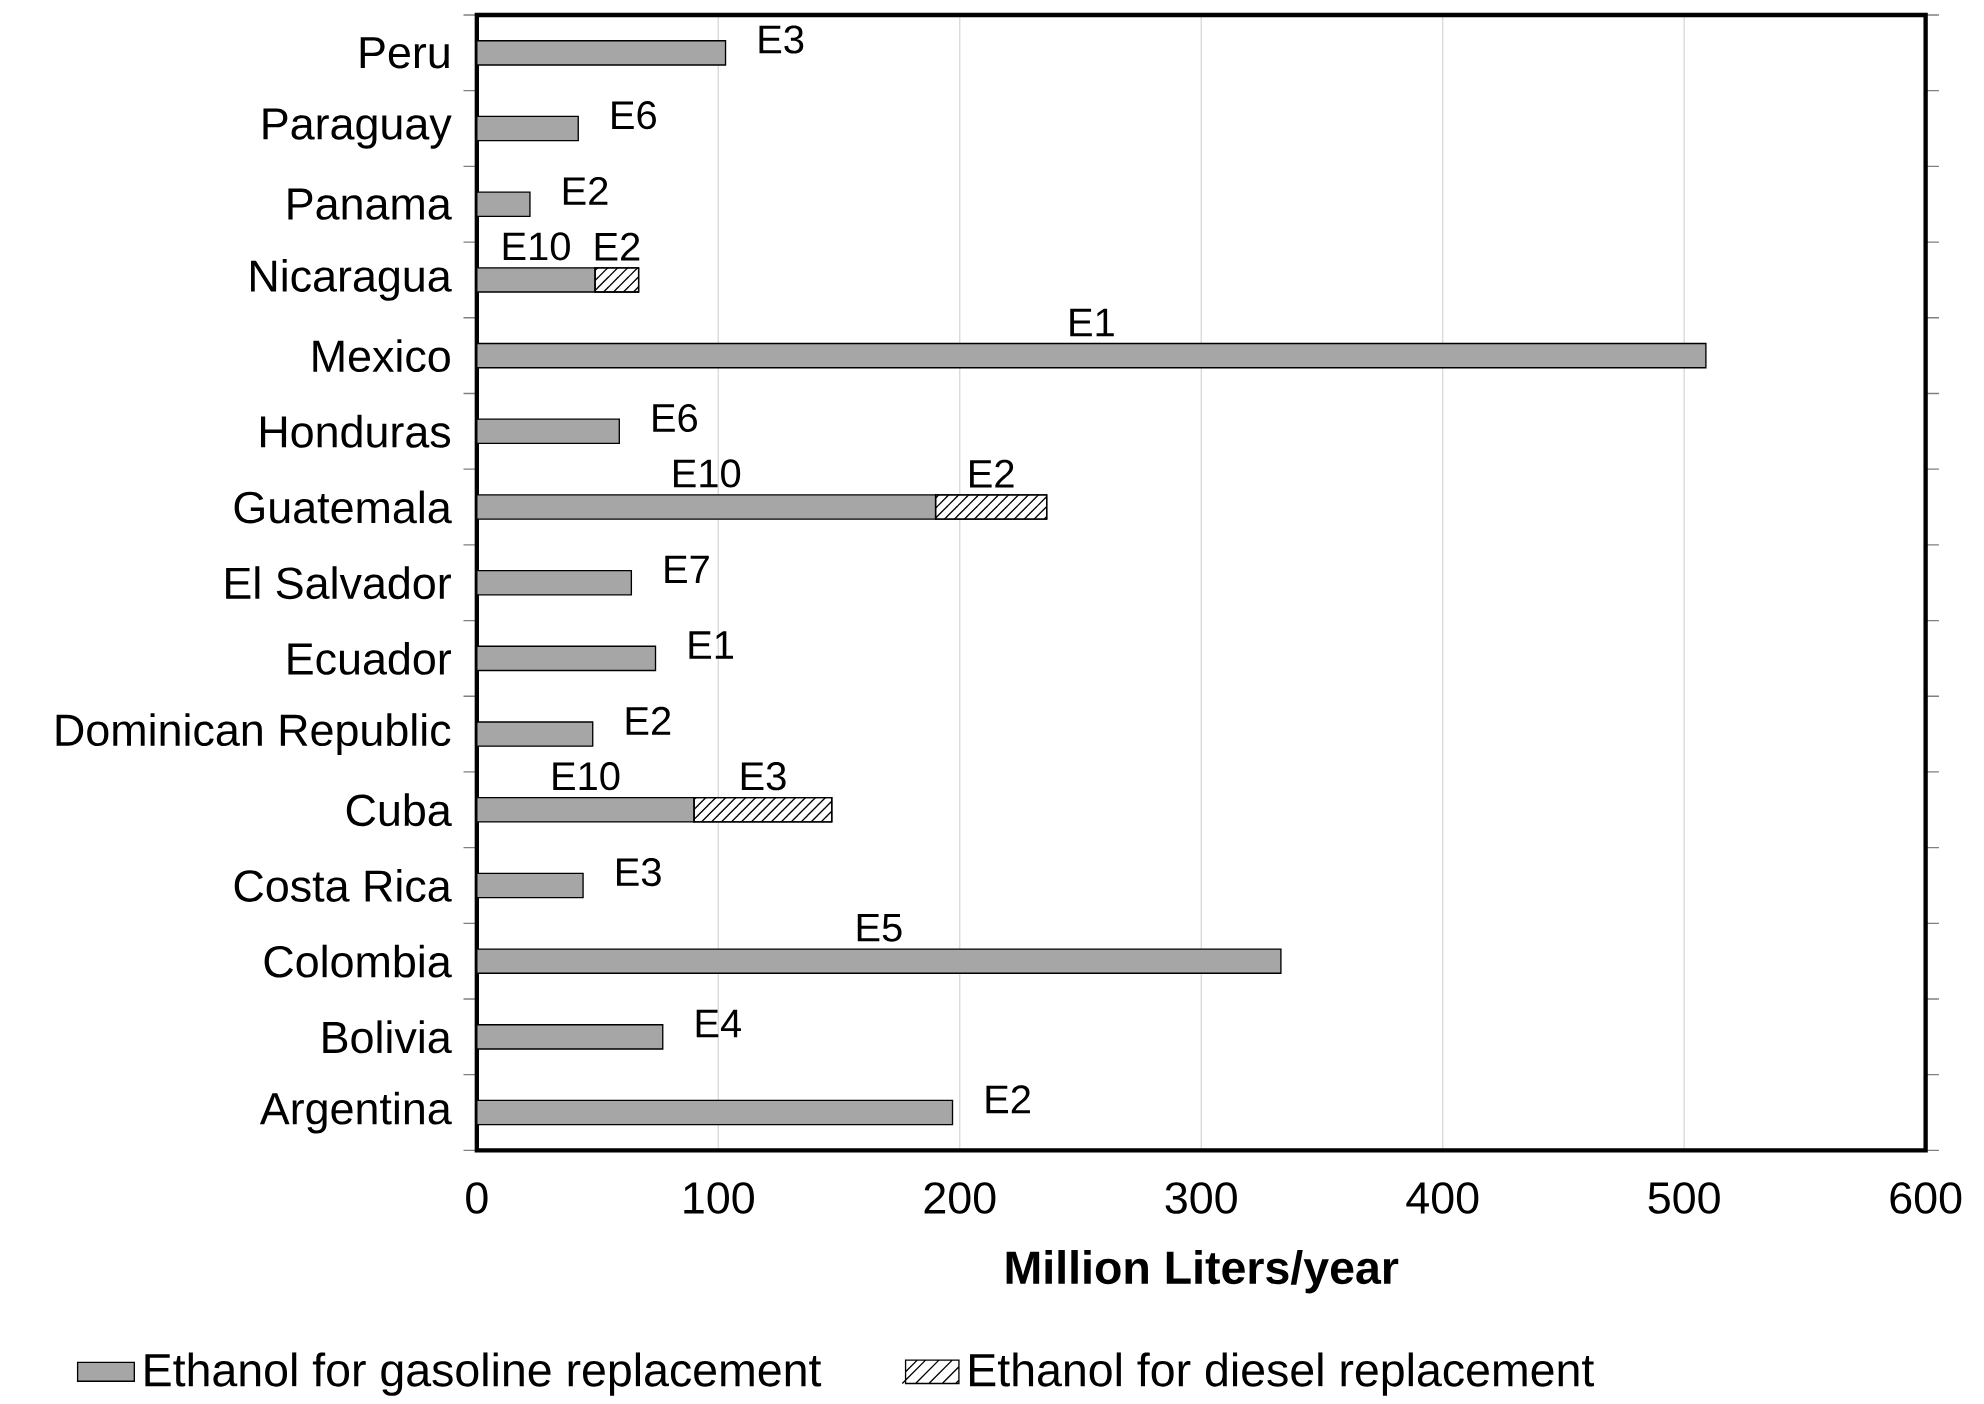 The image size is (1984, 1404). What do you see at coordinates (343, 507) in the screenshot?
I see `y-tick-label: Guatemala` at bounding box center [343, 507].